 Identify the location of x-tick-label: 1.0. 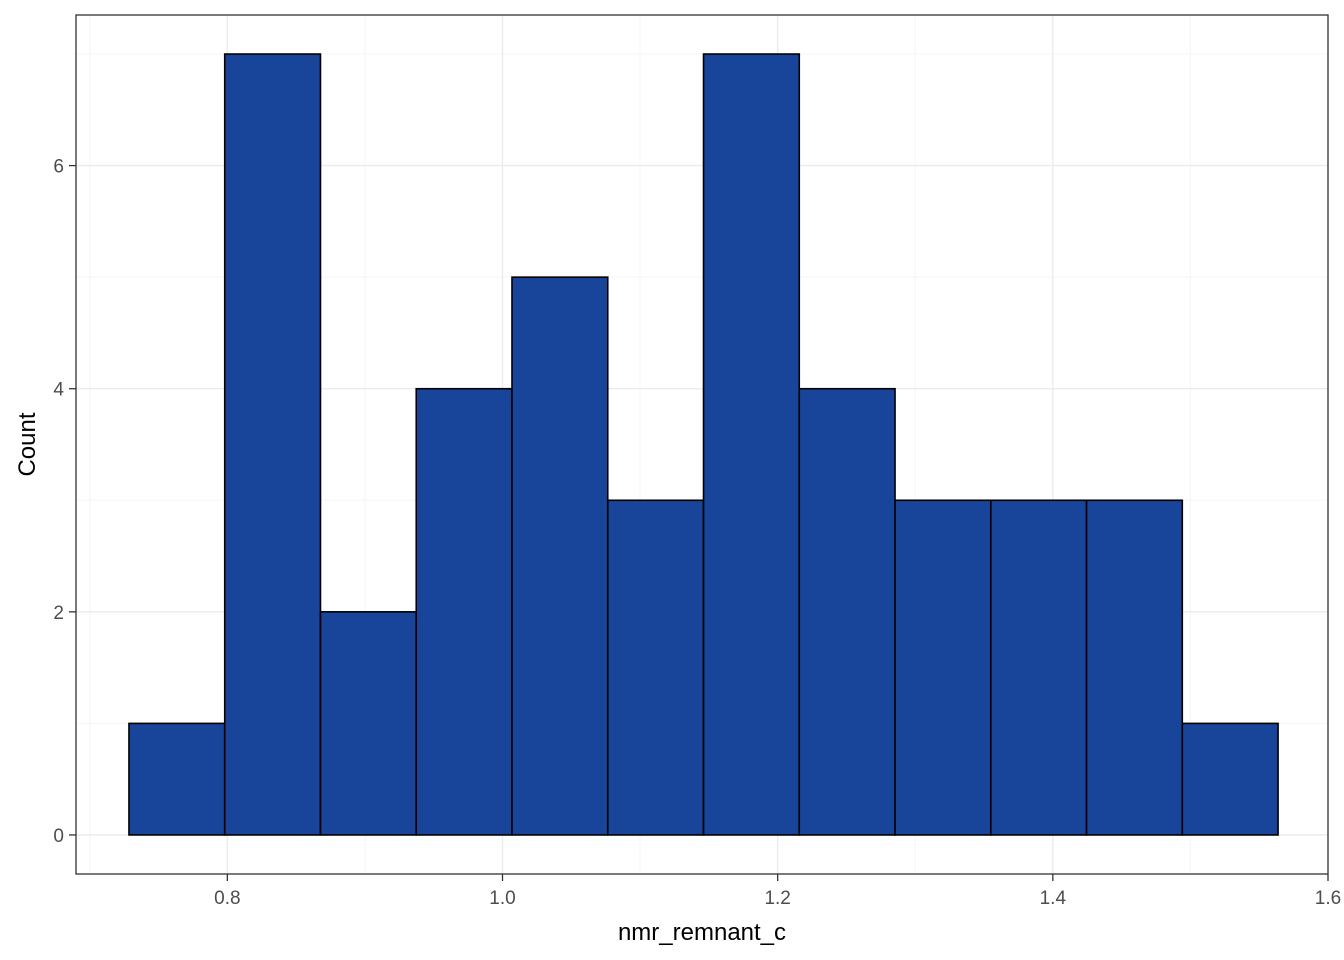
(502, 898).